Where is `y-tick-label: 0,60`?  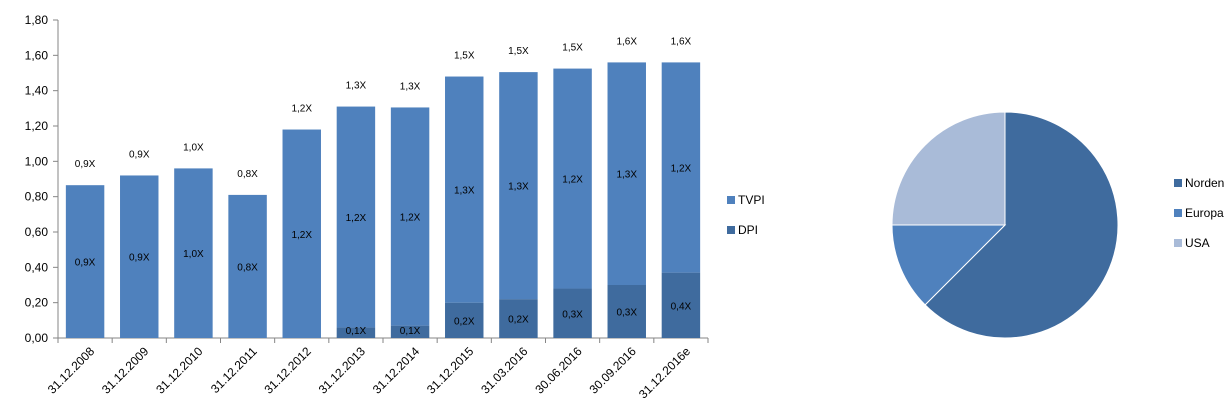 y-tick-label: 0,60 is located at coordinates (37, 232).